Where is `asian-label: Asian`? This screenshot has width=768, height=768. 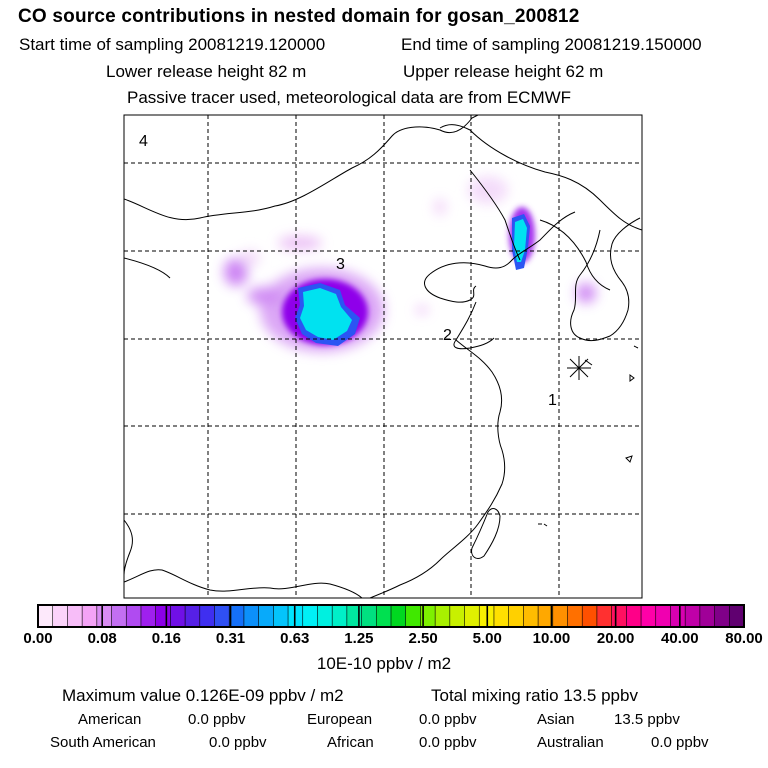 asian-label: Asian is located at coordinates (556, 719).